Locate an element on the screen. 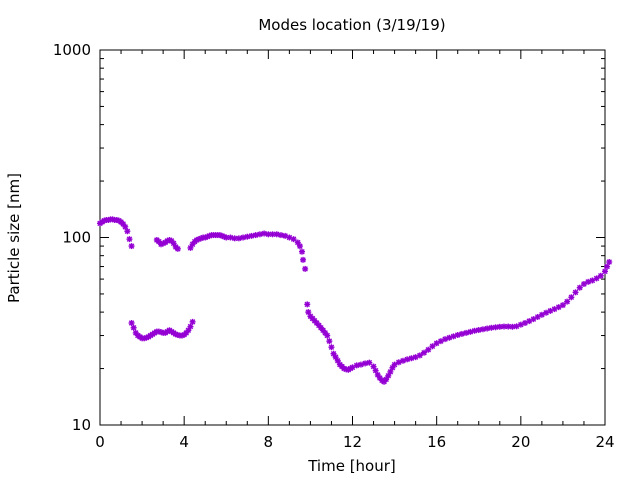  y-tick-label: 1000 is located at coordinates (72, 50).